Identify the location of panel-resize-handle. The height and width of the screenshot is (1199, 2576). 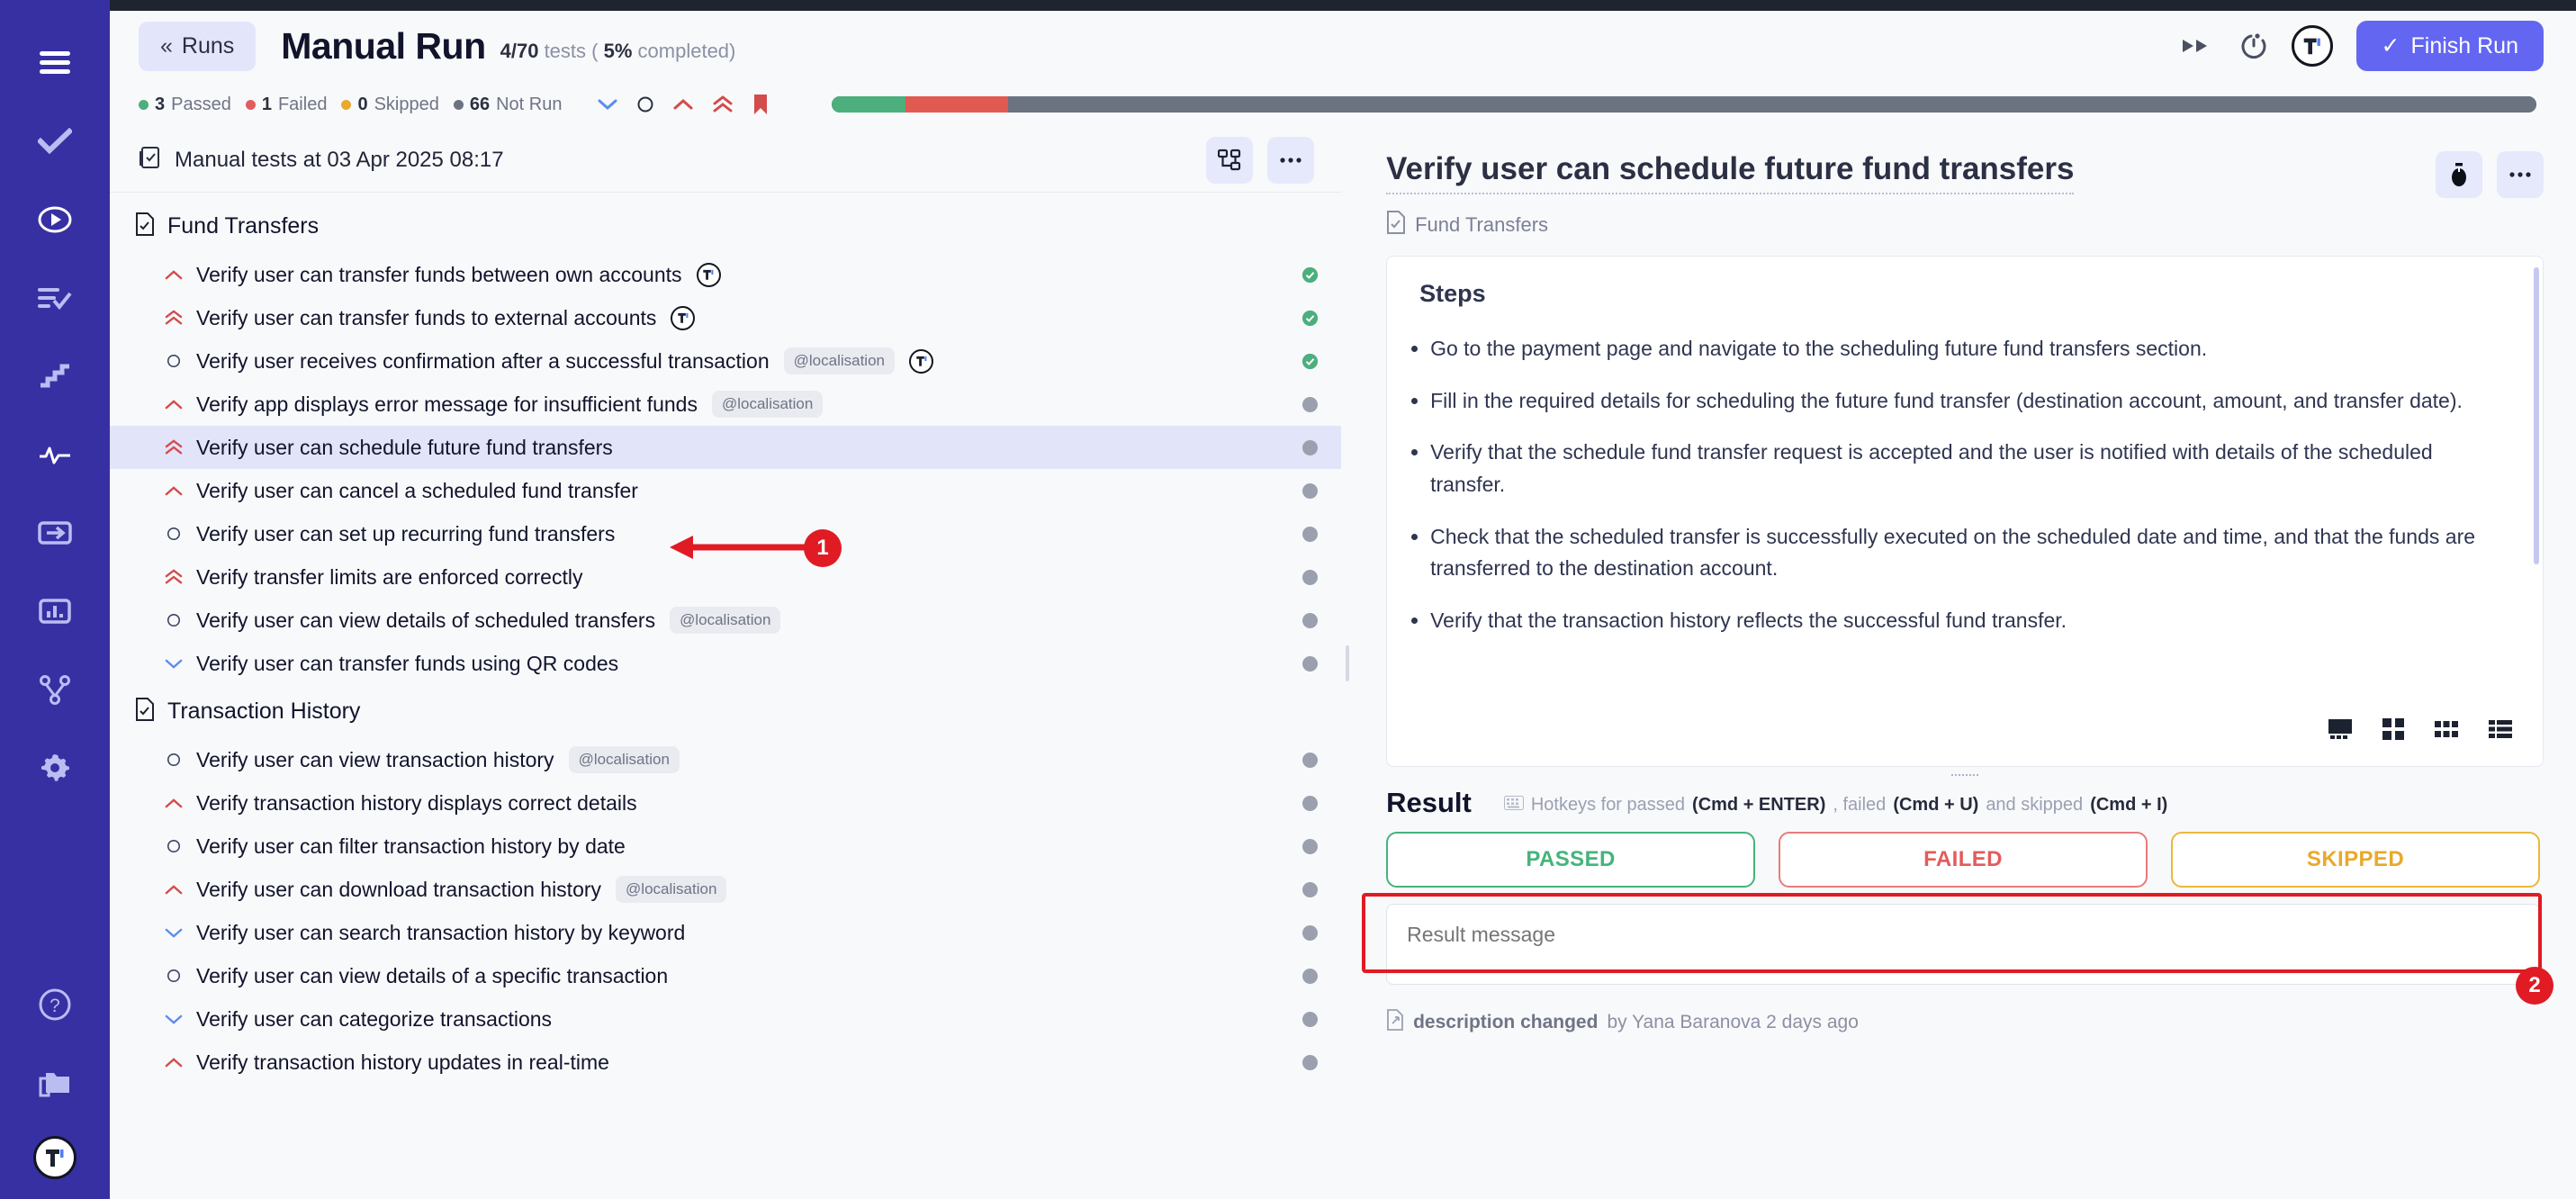
(1965, 771).